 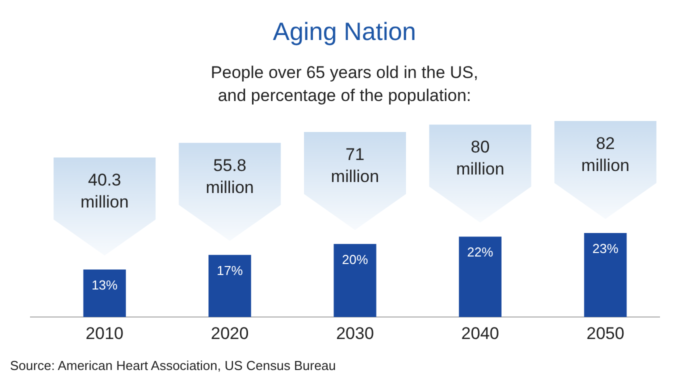 I want to click on data-label: 20%, so click(x=355, y=259).